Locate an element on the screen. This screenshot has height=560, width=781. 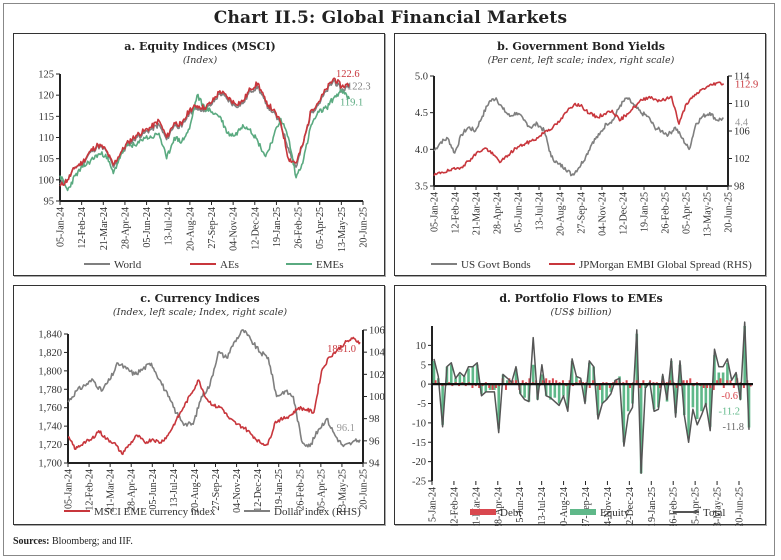
y2-tick-label: 100 is located at coordinates (377, 397).